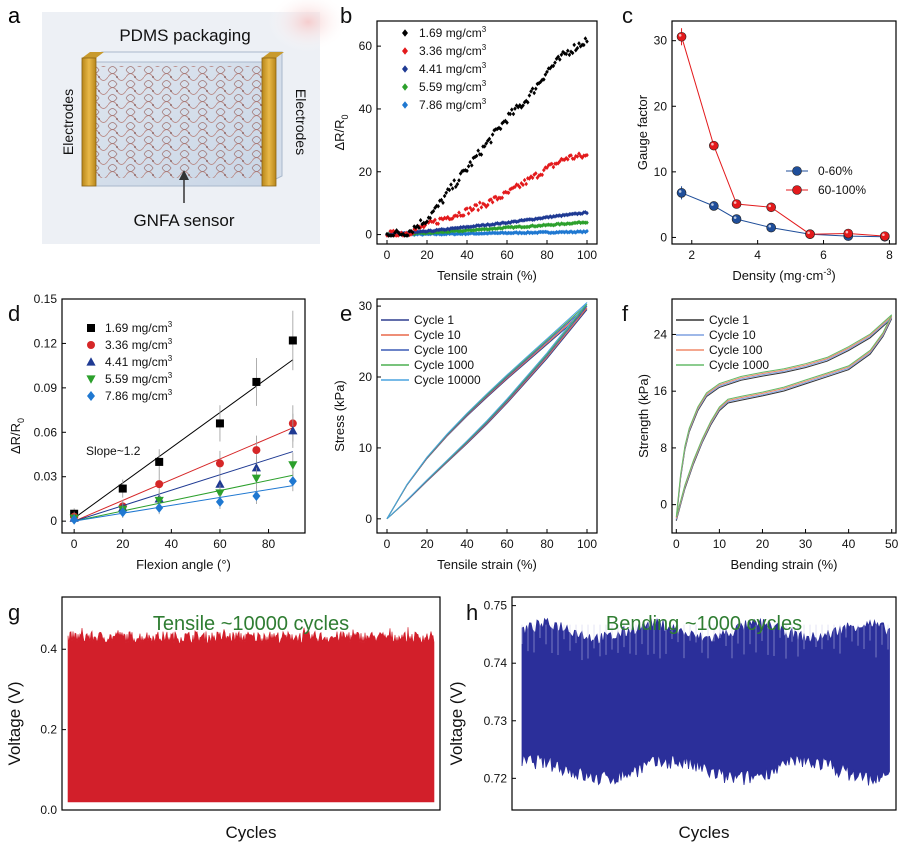 This screenshot has width=900, height=844. I want to click on y-tick-label: 8, so click(663, 448).